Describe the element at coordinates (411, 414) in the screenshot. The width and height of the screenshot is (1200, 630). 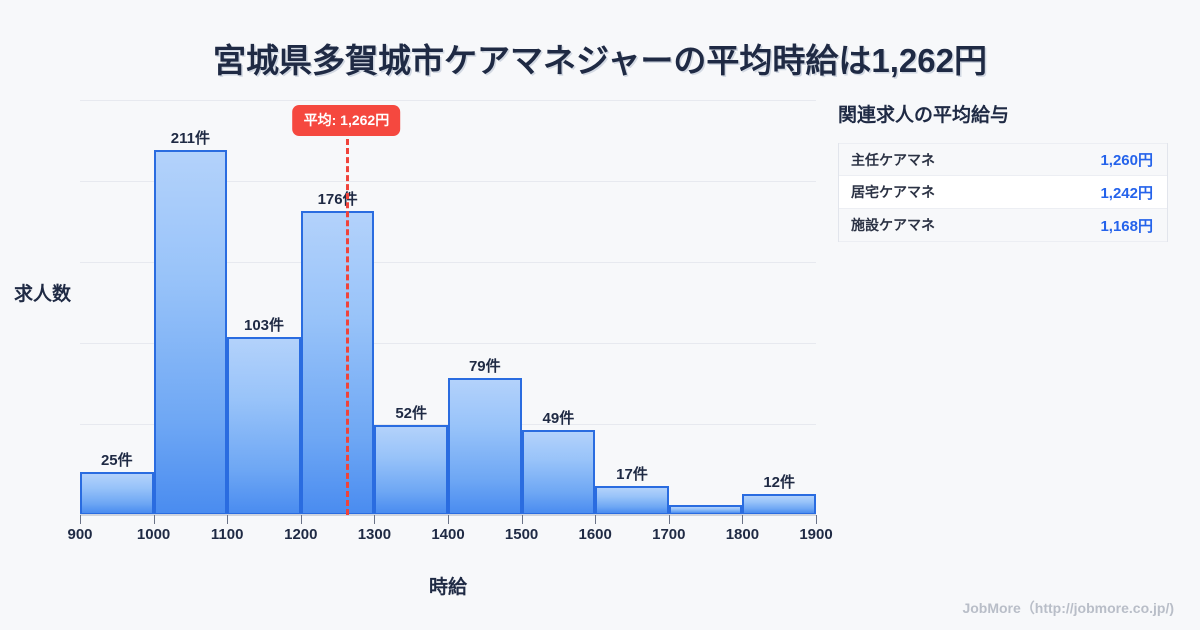
I see `bar-label: 52件` at that location.